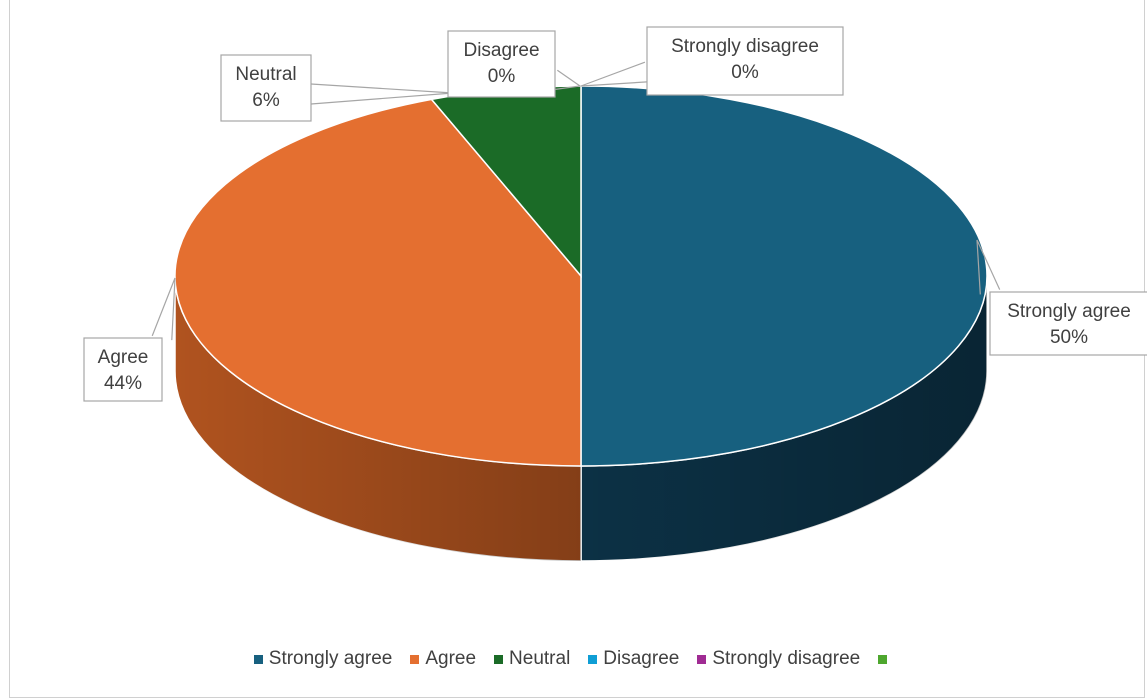 This screenshot has width=1147, height=698. I want to click on data-label-percent-disagree: 0%, so click(502, 76).